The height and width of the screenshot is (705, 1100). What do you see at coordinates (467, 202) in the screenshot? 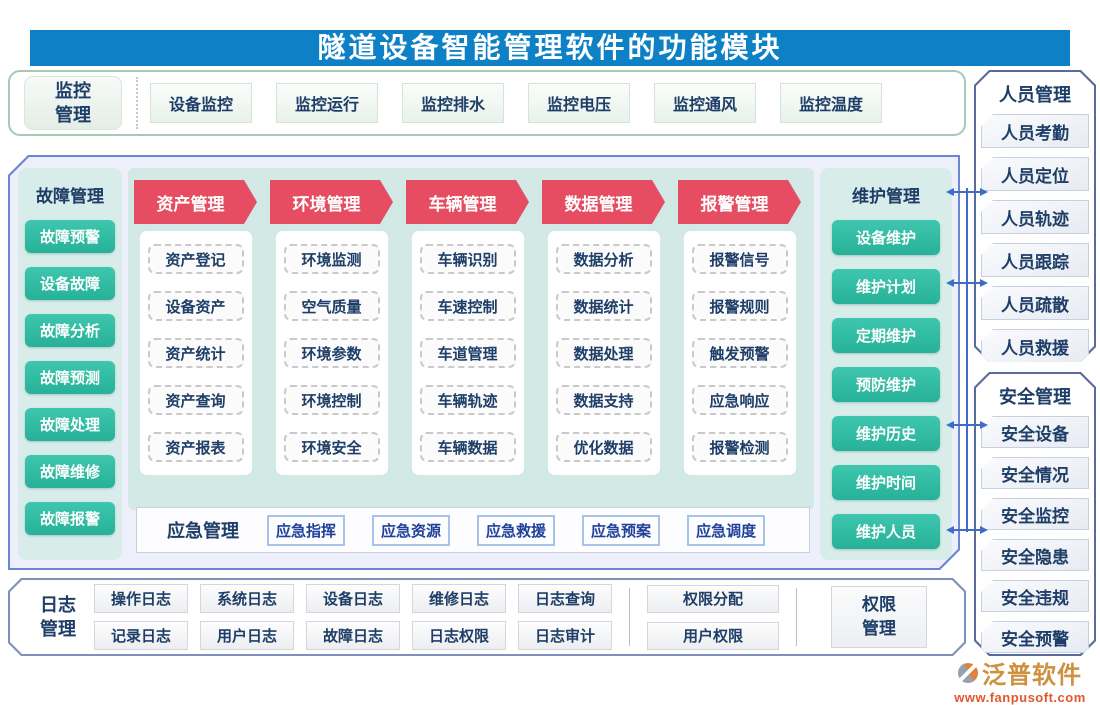
I see `column-header-arrow: 车辆管理` at bounding box center [467, 202].